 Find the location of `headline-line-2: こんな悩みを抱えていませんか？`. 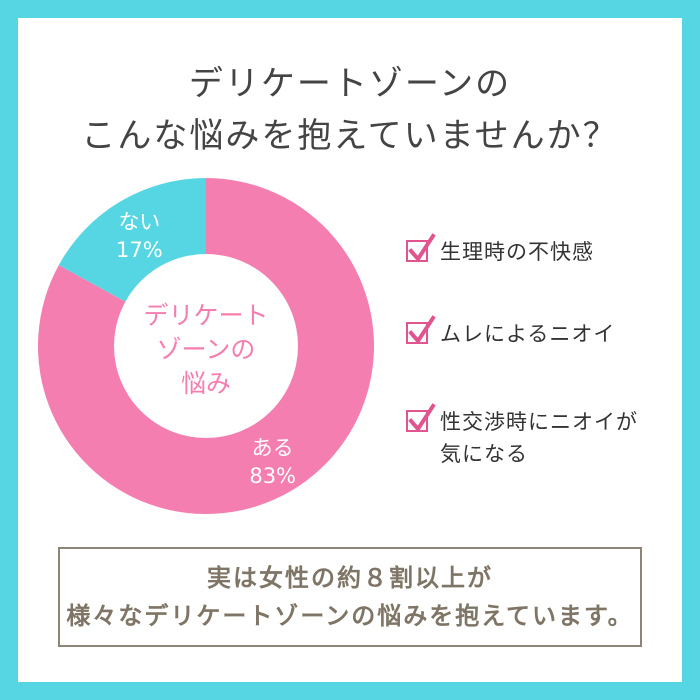

headline-line-2: こんな悩みを抱えていませんか？ is located at coordinates (350, 136).